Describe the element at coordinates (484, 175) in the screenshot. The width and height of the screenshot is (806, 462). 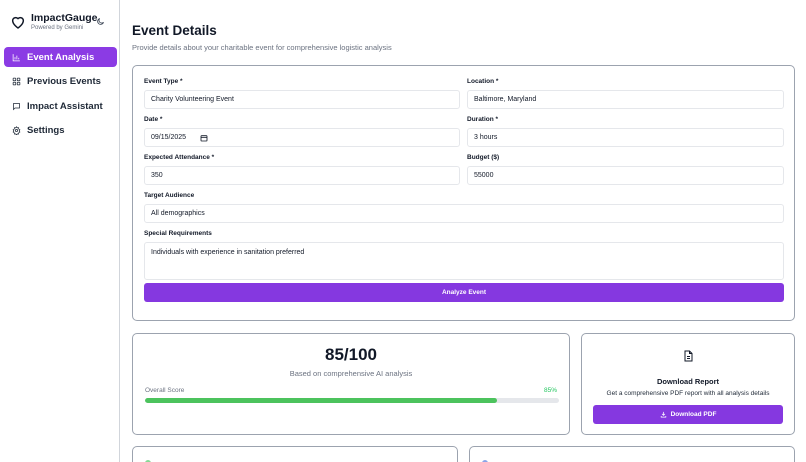
I see `budget-value: 55000` at that location.